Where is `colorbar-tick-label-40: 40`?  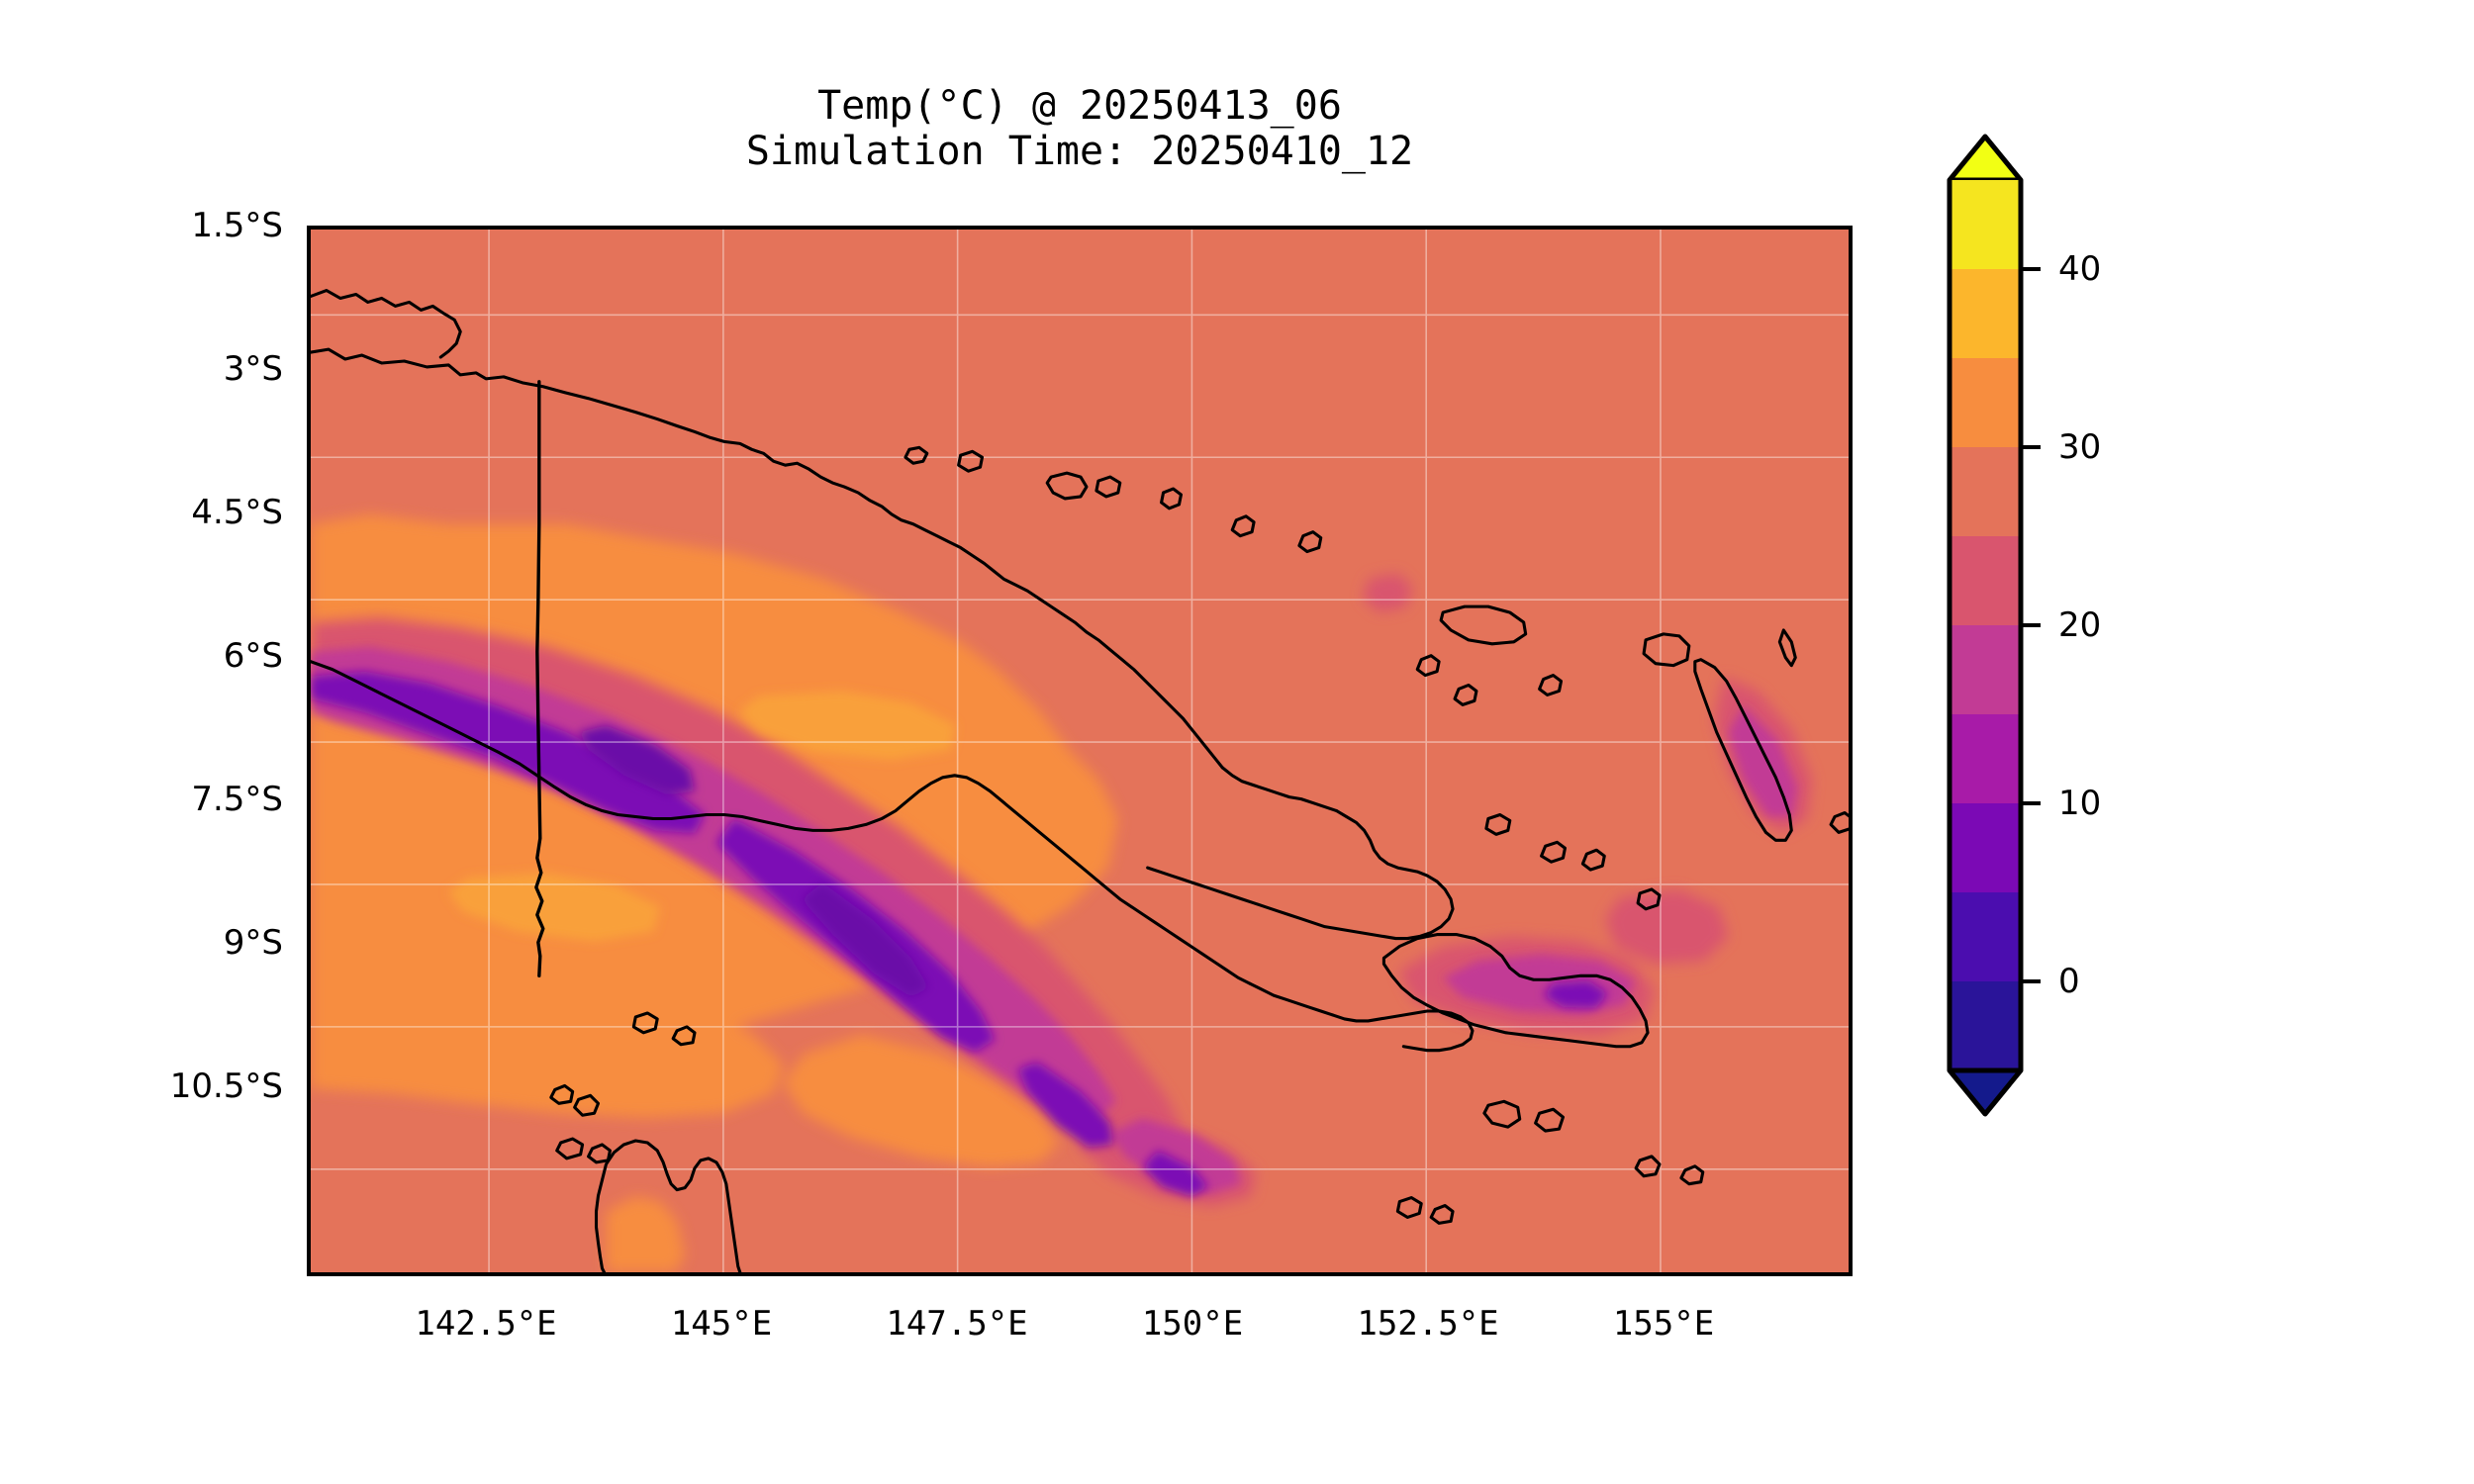
colorbar-tick-label-40: 40 is located at coordinates (2080, 269).